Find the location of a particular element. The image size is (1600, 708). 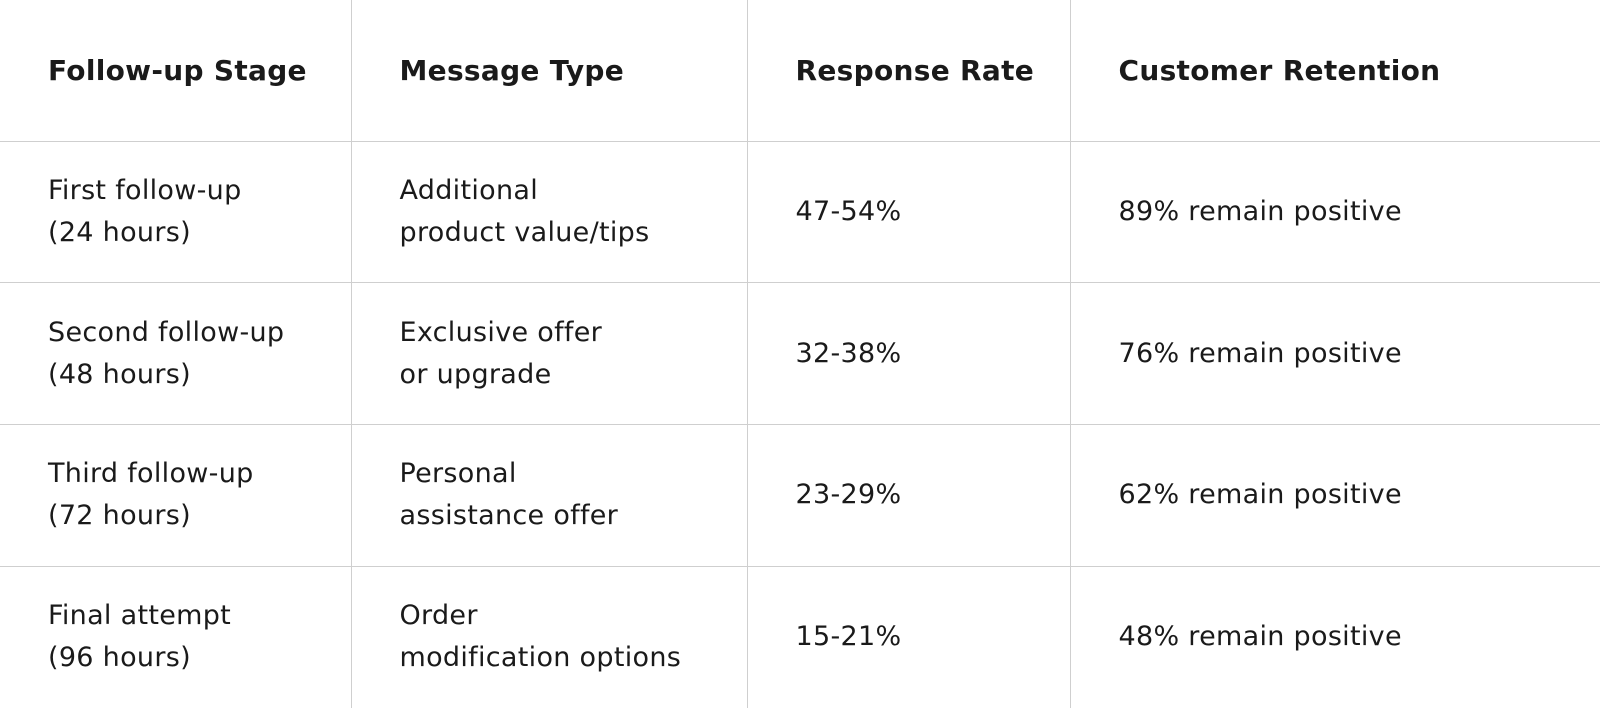

stage-timing: (48 hours) is located at coordinates (119, 374).